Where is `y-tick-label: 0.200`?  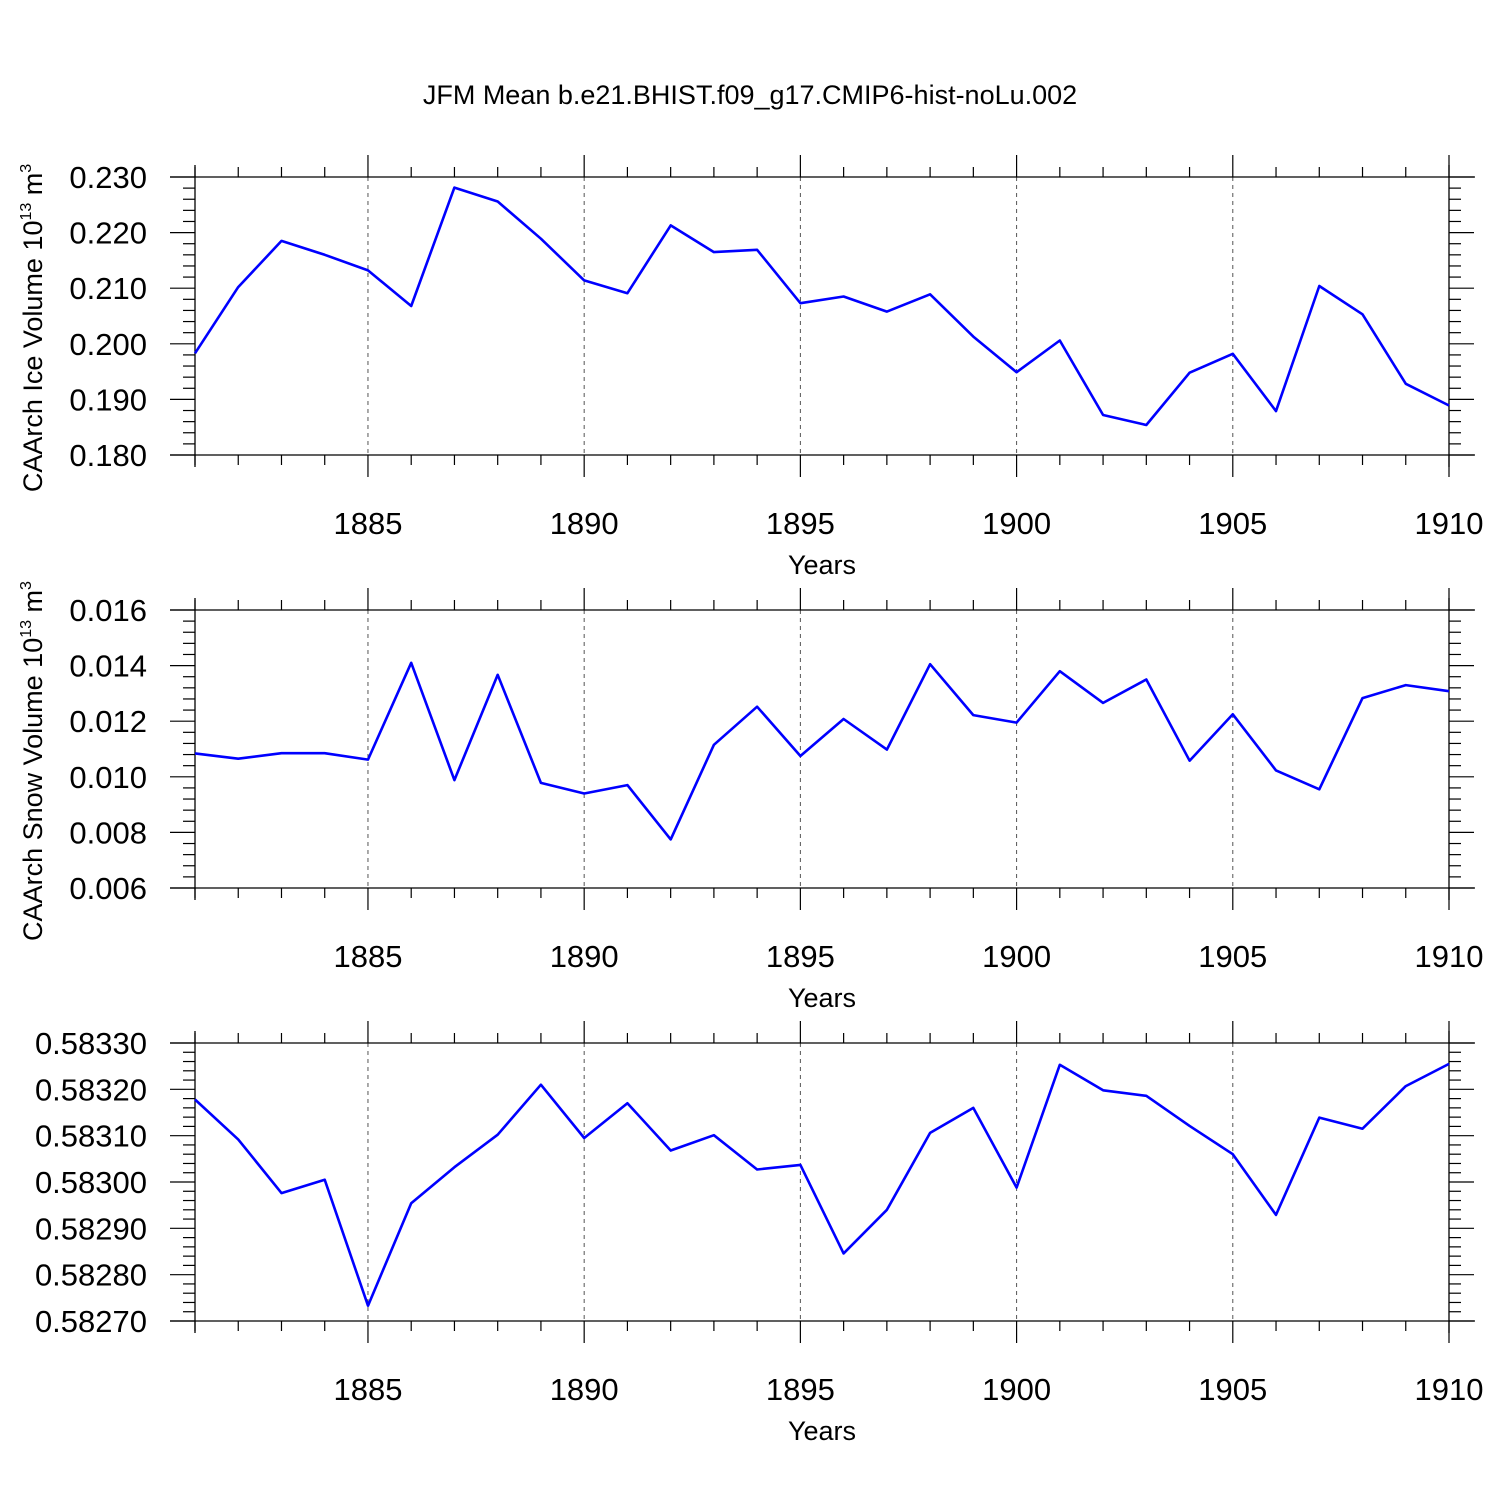 y-tick-label: 0.200 is located at coordinates (108, 344).